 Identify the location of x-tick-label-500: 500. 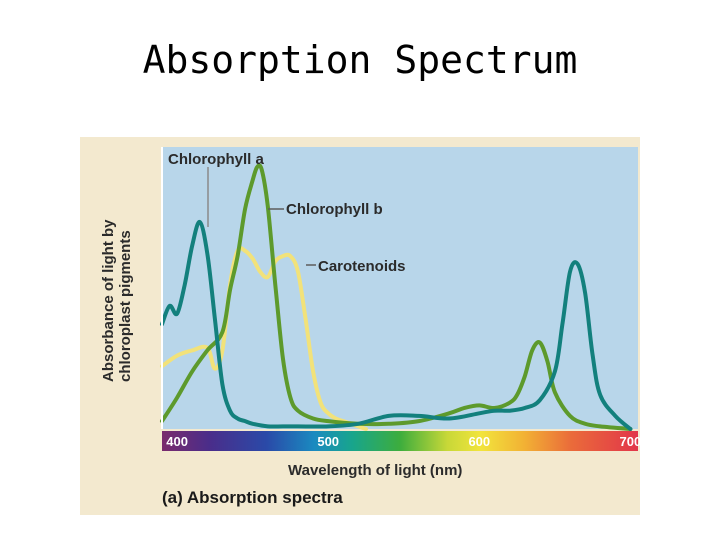
(328, 441).